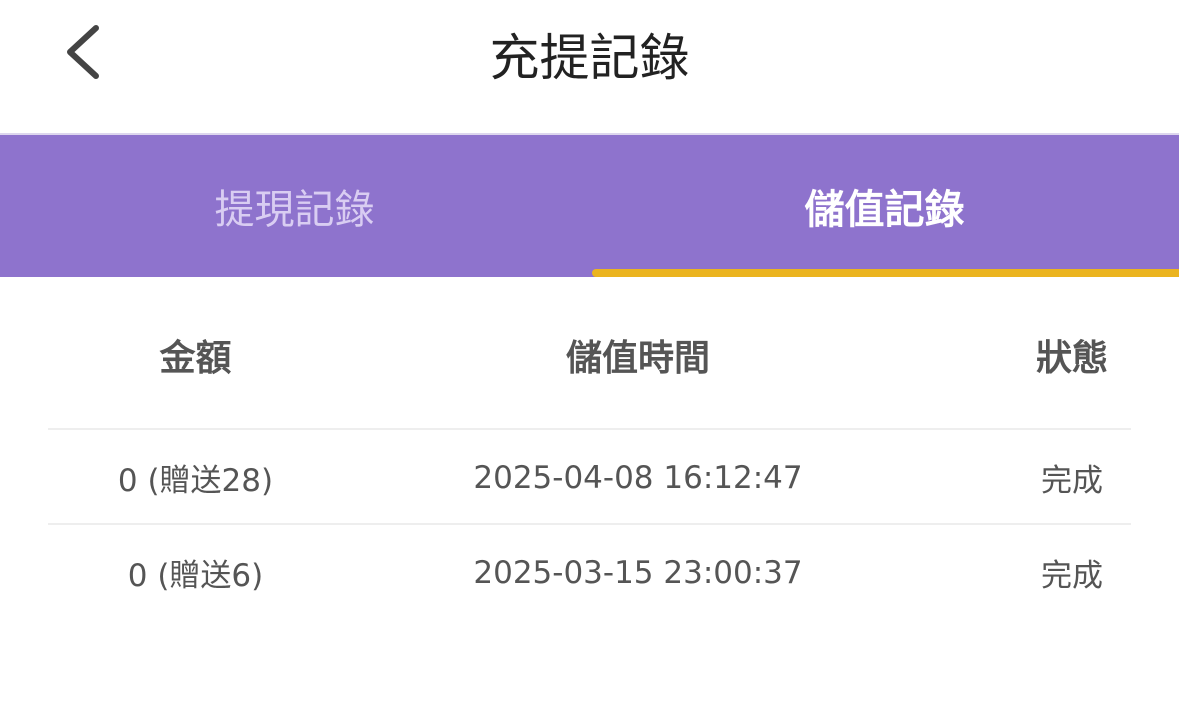  I want to click on time-cell: 2025-03-15 23:00:37, so click(638, 572).